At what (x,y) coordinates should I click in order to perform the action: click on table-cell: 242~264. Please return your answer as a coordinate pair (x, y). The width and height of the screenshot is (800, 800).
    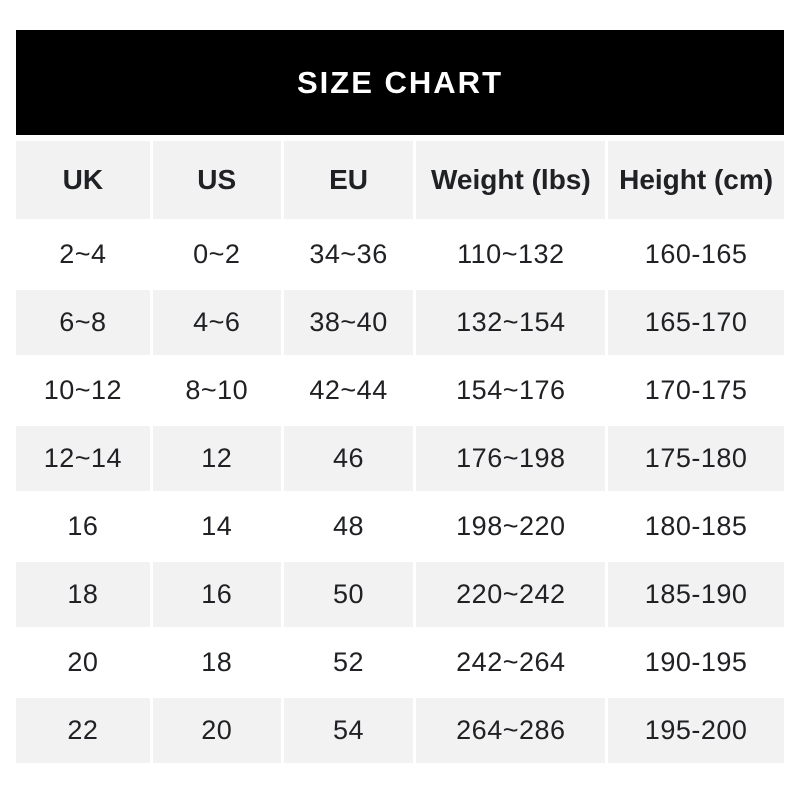
    Looking at the image, I should click on (511, 662).